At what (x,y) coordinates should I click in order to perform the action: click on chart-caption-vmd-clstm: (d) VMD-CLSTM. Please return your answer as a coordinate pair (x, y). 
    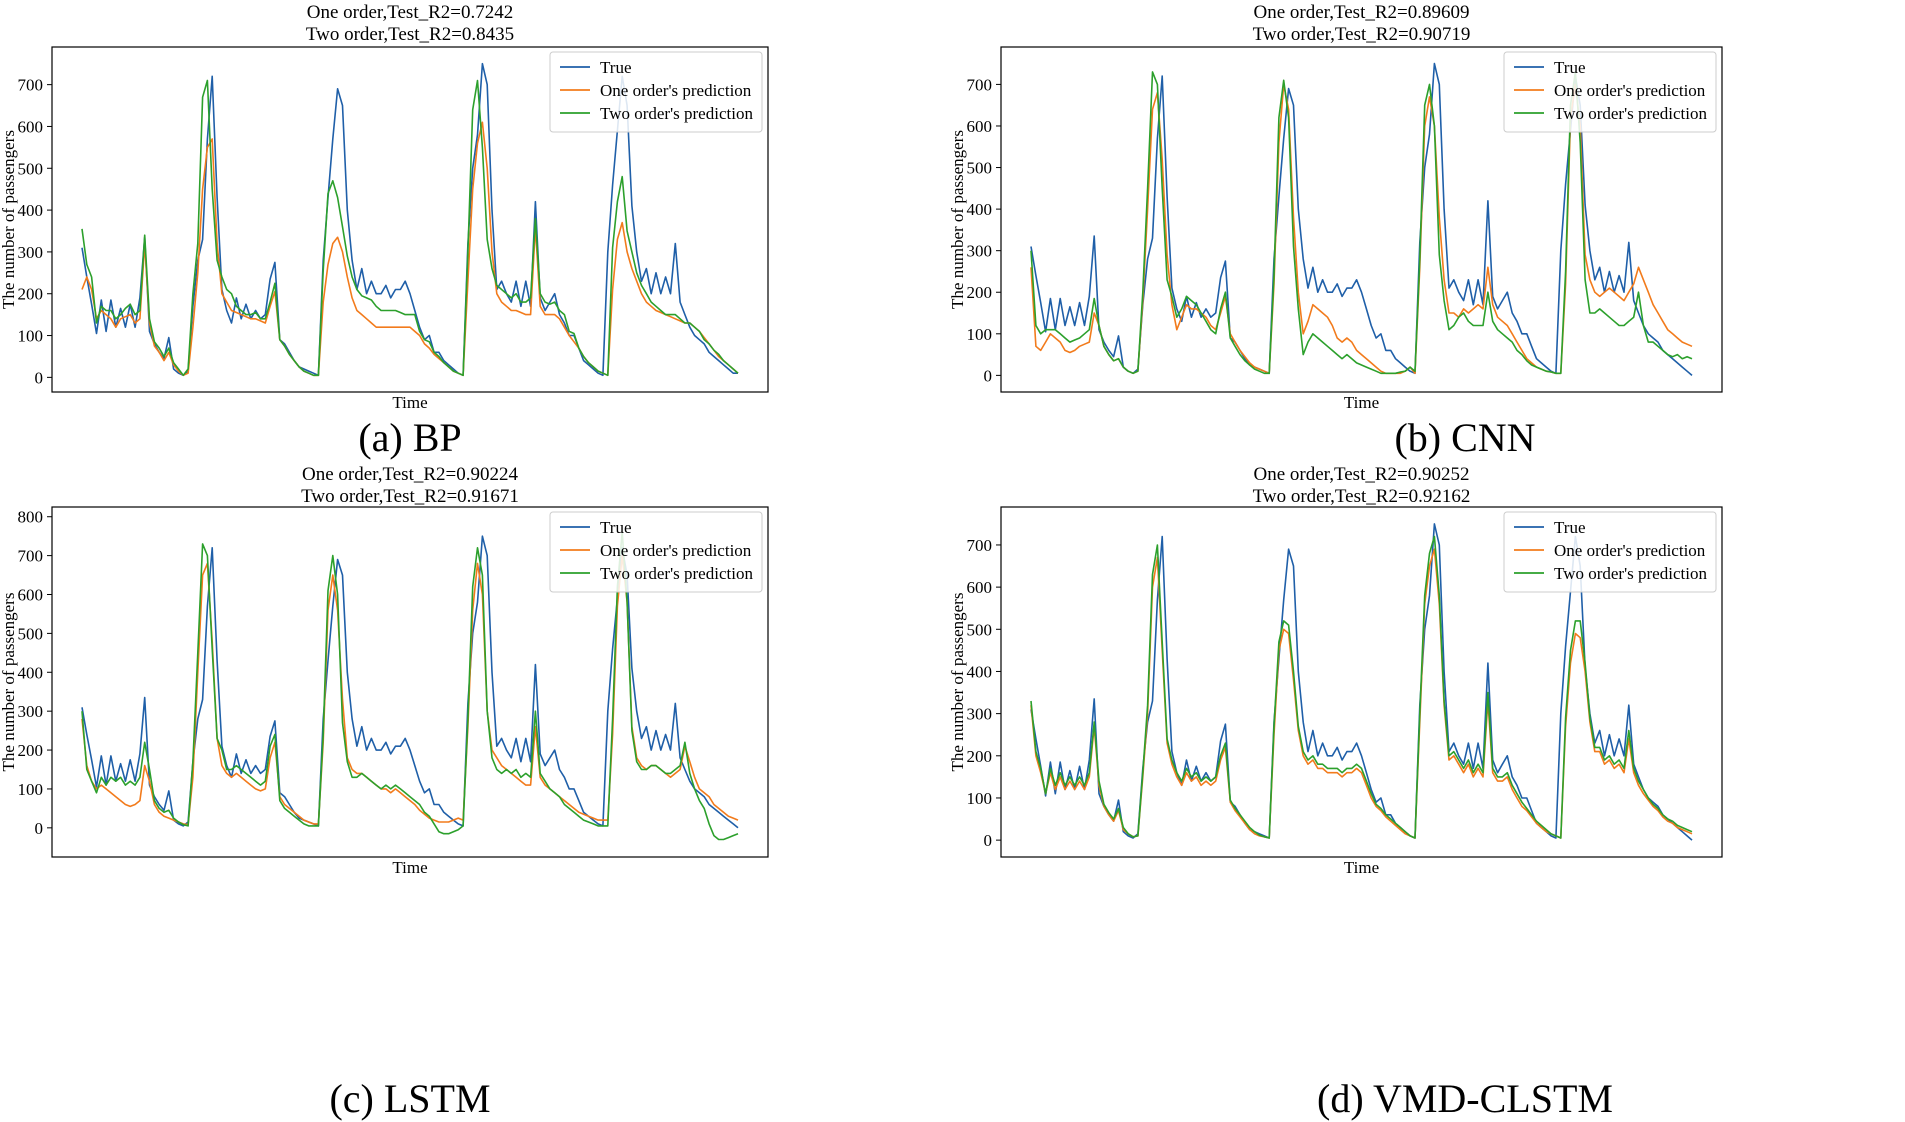
    Looking at the image, I should click on (1465, 1098).